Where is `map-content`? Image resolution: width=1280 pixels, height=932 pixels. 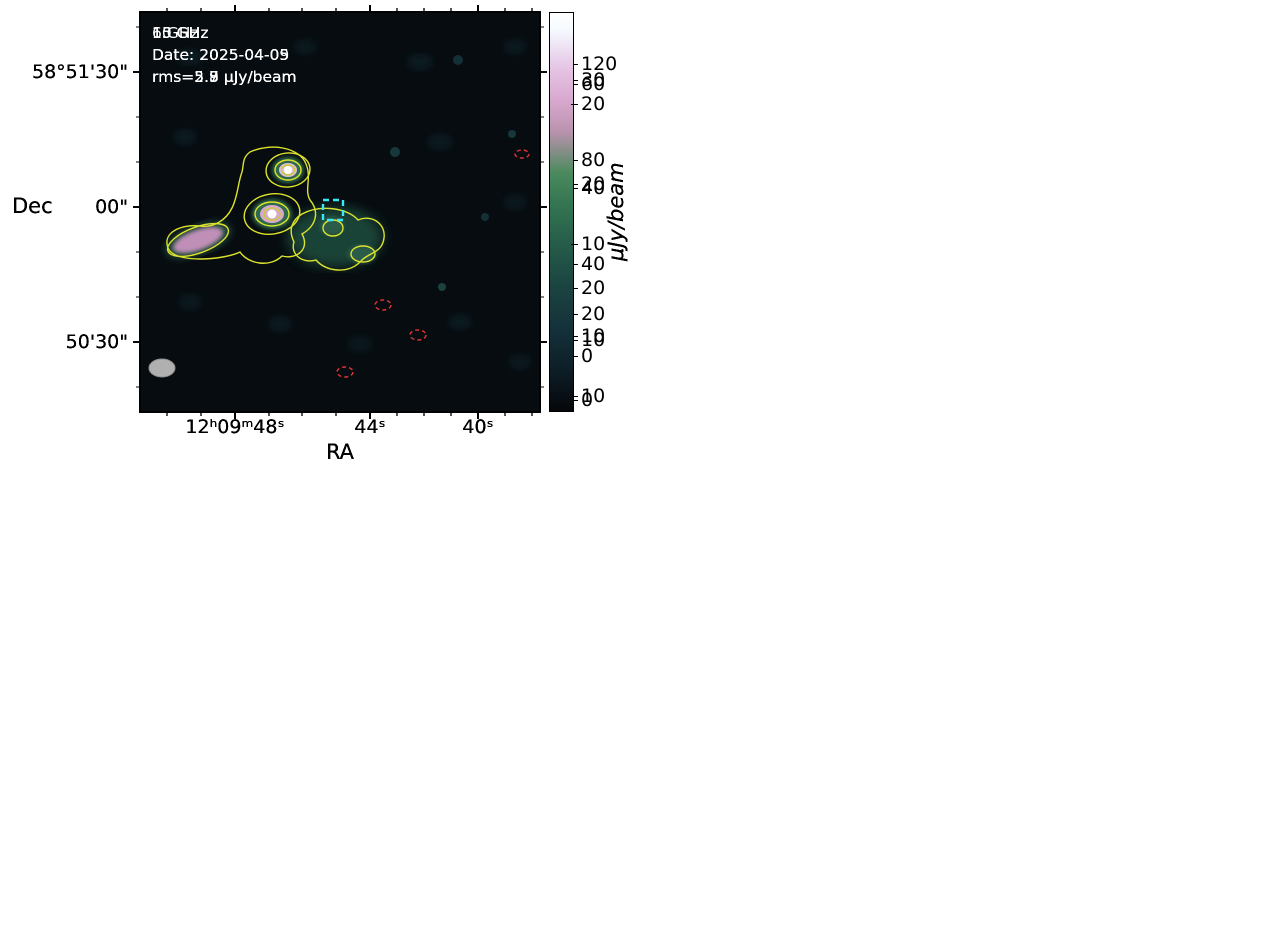
map-content is located at coordinates (340, 208).